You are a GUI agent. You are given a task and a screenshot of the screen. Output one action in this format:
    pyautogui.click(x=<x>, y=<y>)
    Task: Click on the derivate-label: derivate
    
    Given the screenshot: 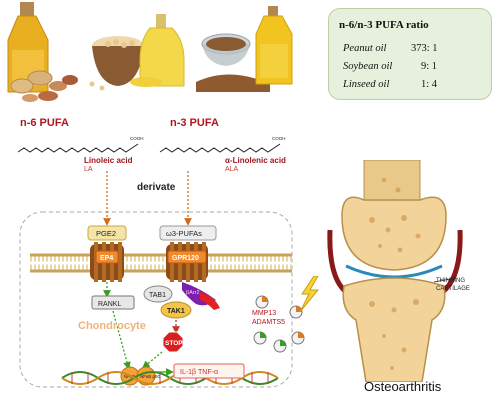 What is the action you would take?
    pyautogui.click(x=156, y=187)
    